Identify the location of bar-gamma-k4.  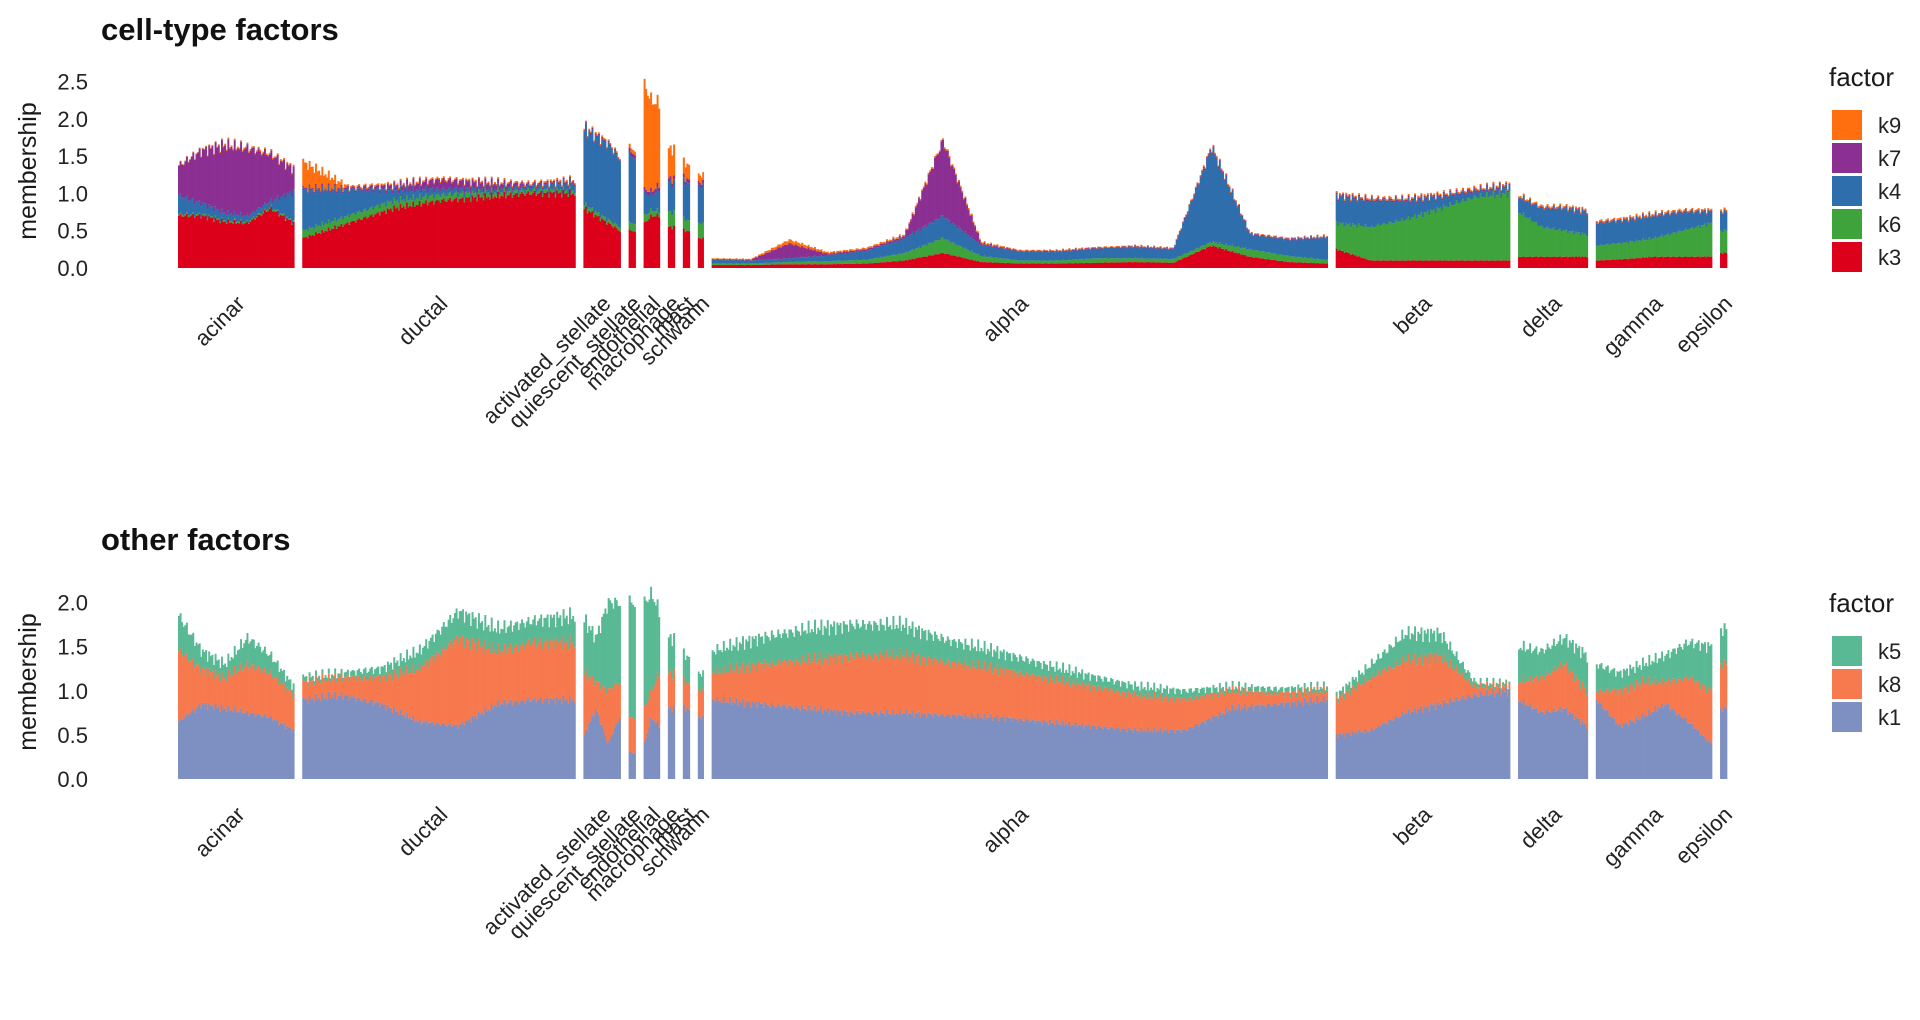
(1607, 232).